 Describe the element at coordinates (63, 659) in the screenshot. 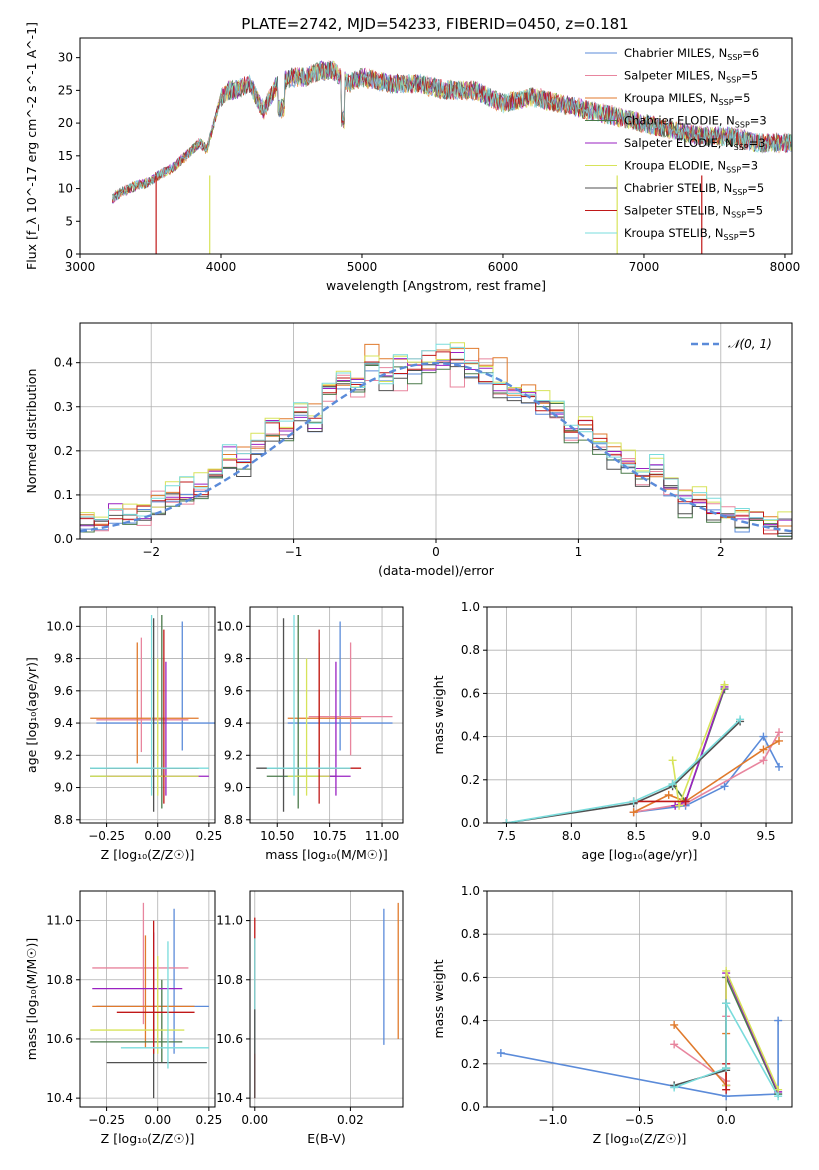

I see `y-tick-label: 9.8` at that location.